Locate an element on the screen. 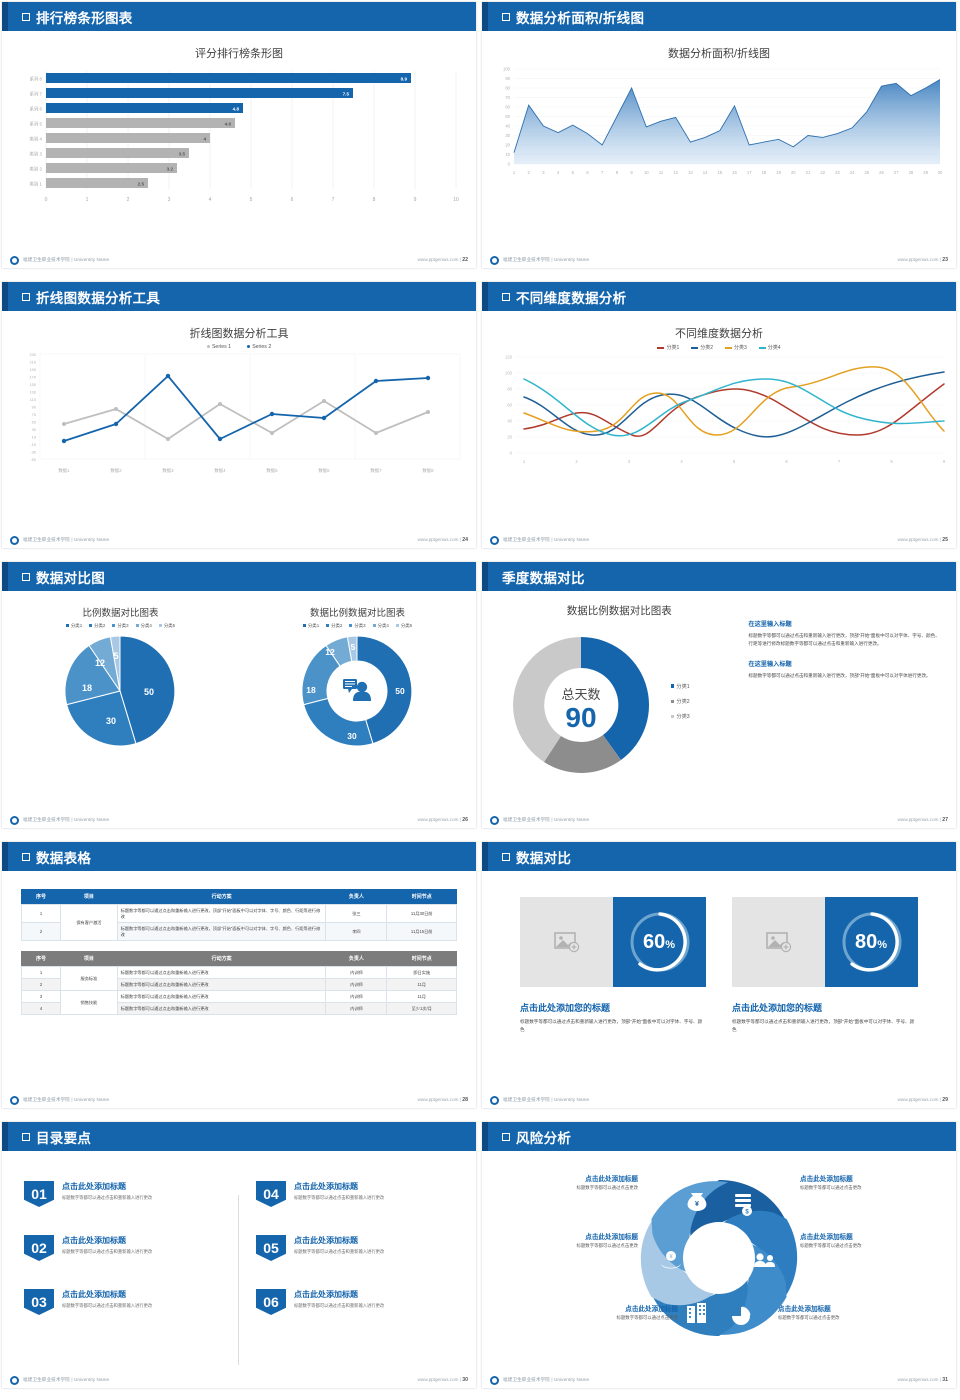  svg-text: 0 is located at coordinates (46, 200).